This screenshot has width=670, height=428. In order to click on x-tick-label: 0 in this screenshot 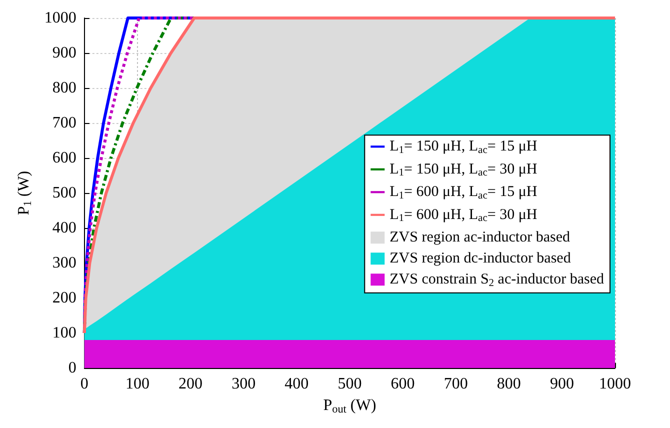, I will do `click(84, 384)`.